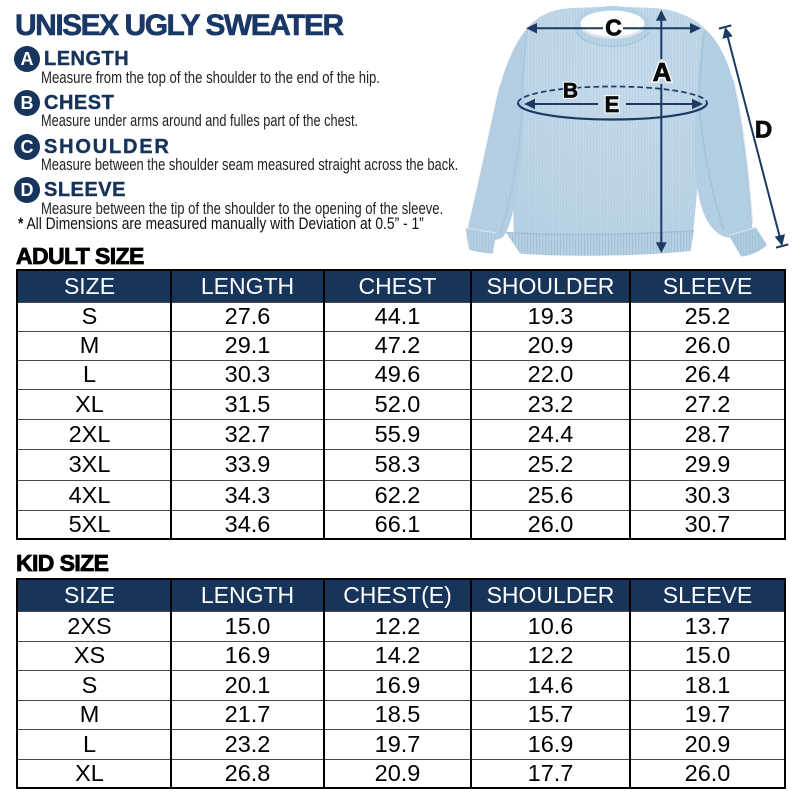 The width and height of the screenshot is (800, 800). I want to click on svg-text: E, so click(612, 104).